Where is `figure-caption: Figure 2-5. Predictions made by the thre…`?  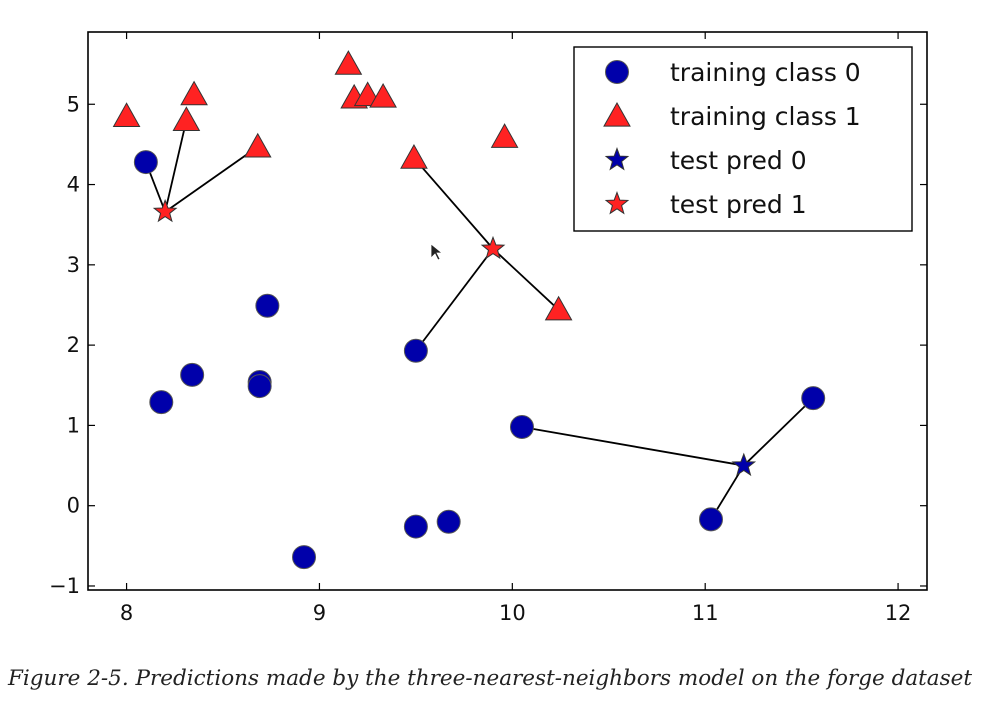 figure-caption: Figure 2-5. Predictions made by the thre… is located at coordinates (490, 678).